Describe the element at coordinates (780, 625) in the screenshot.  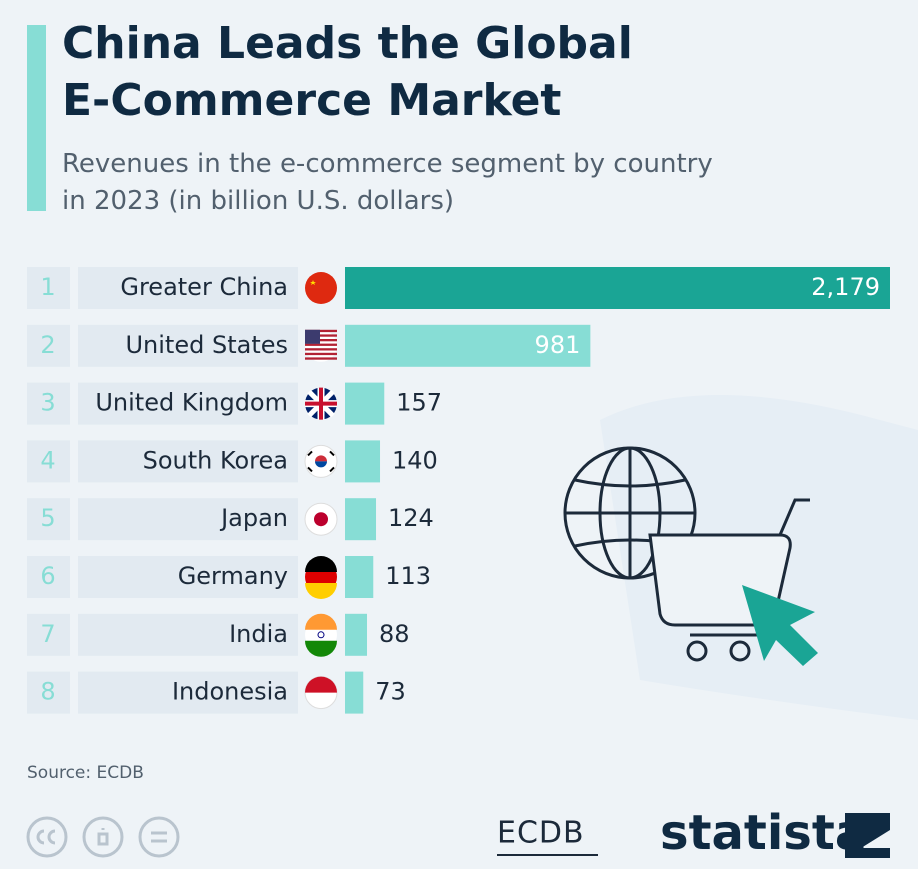
I see `cursor` at that location.